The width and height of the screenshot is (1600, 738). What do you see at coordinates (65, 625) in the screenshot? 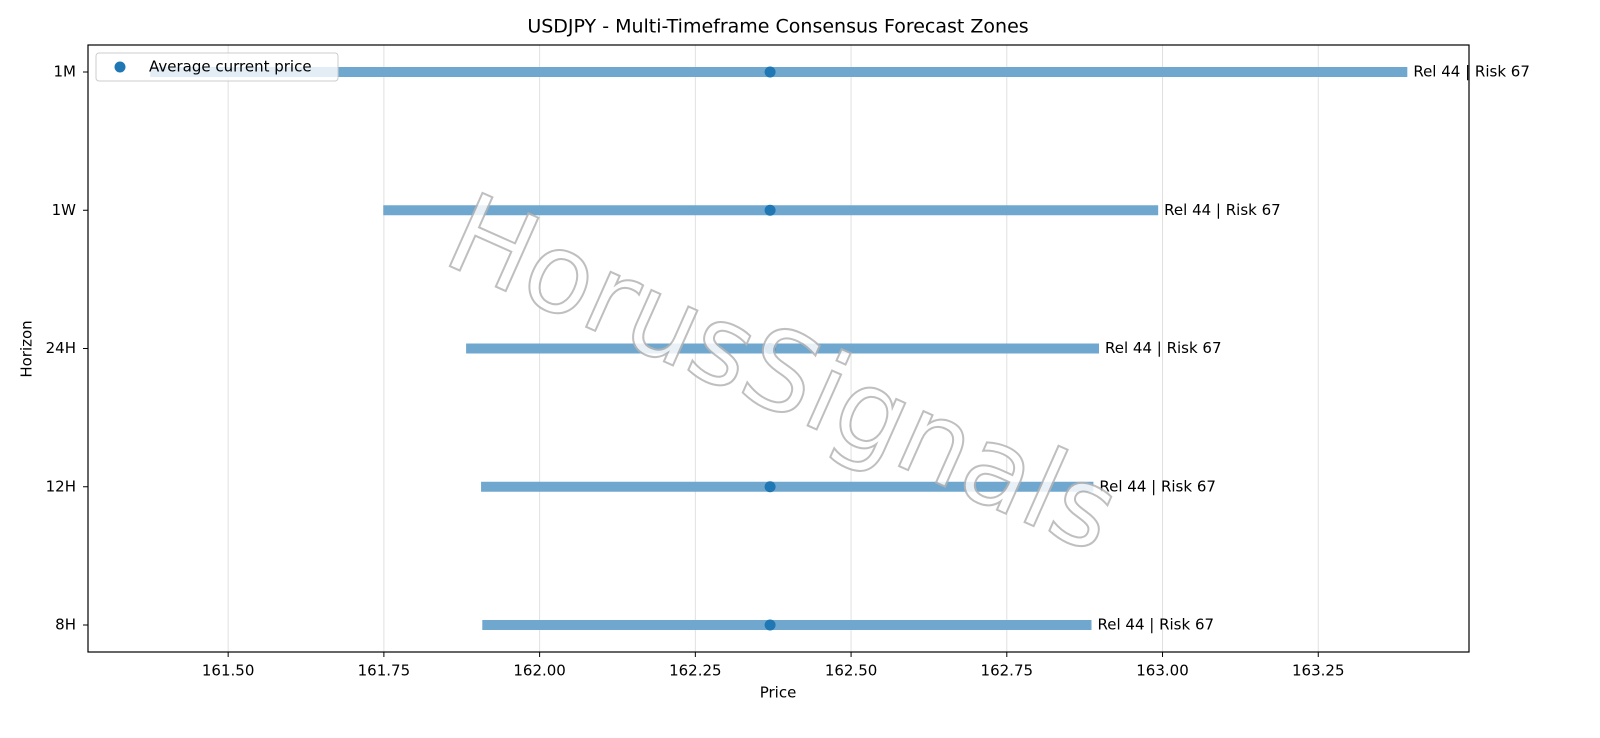
I see `y-tick-label: 8H` at bounding box center [65, 625].